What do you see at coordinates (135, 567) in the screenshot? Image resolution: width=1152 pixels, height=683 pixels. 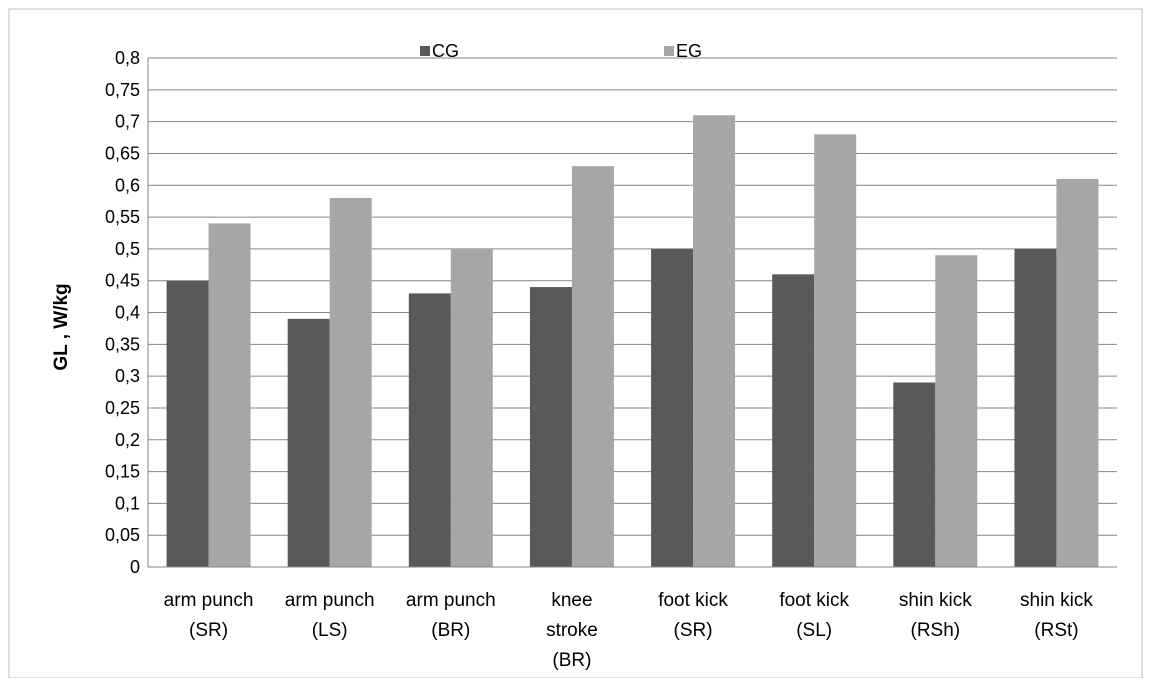 I see `y-tick-label: 0` at bounding box center [135, 567].